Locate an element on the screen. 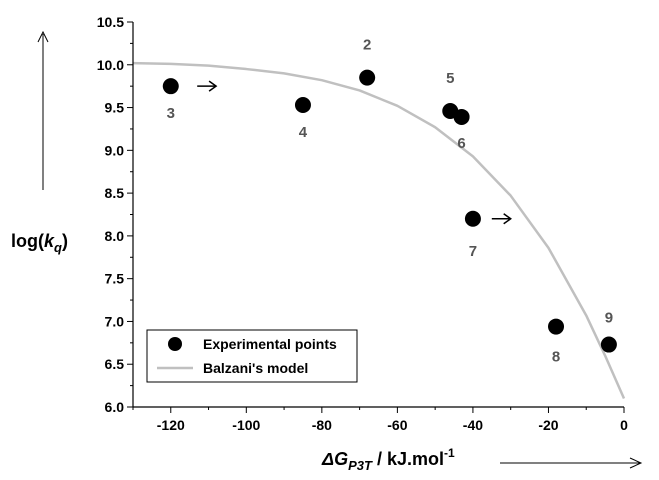 The width and height of the screenshot is (659, 480). y-tick-label: 10.0 is located at coordinates (110, 65).